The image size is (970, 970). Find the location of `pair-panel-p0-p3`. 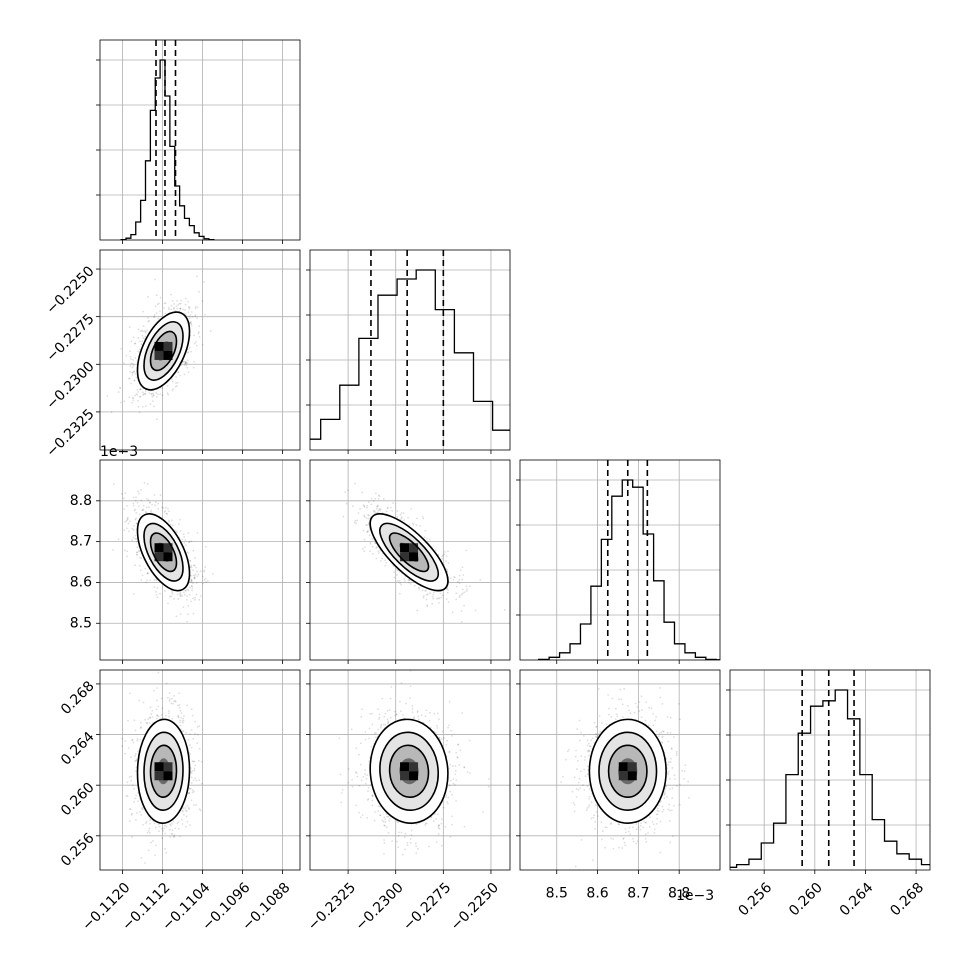

pair-panel-p0-p3 is located at coordinates (200, 770).